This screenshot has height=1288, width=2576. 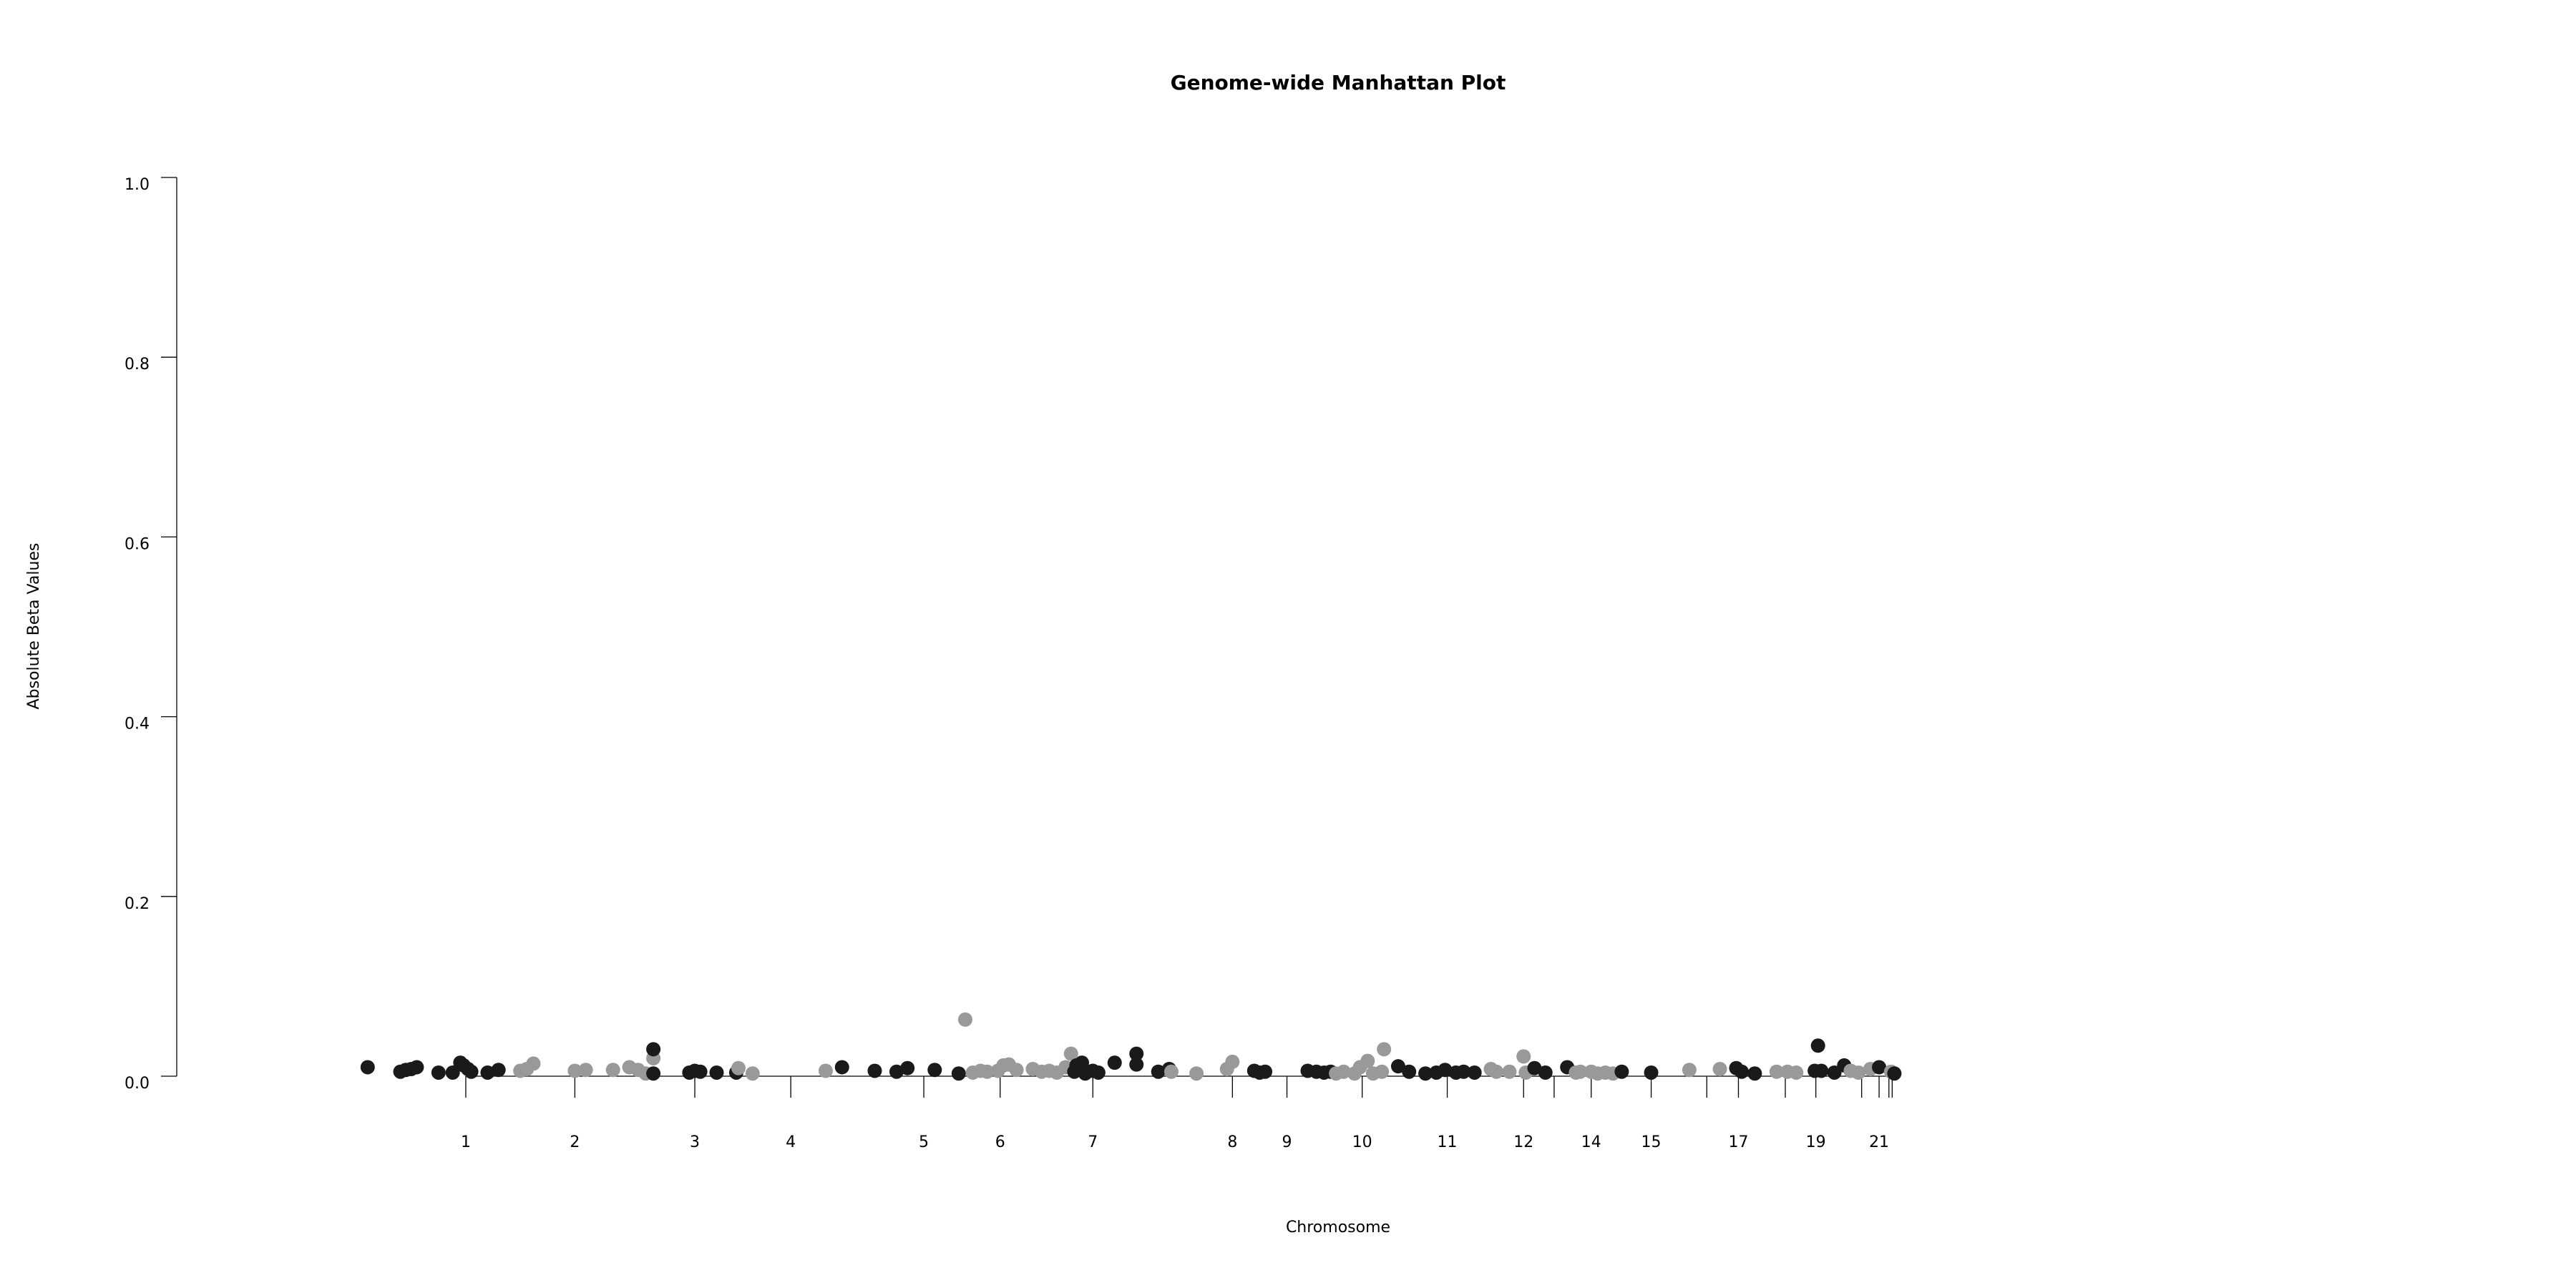 I want to click on x-axis: 1 2 3 4 5 6 7 8 9 10 11 12 14 15 17 19 21, so click(x=1177, y=1113).